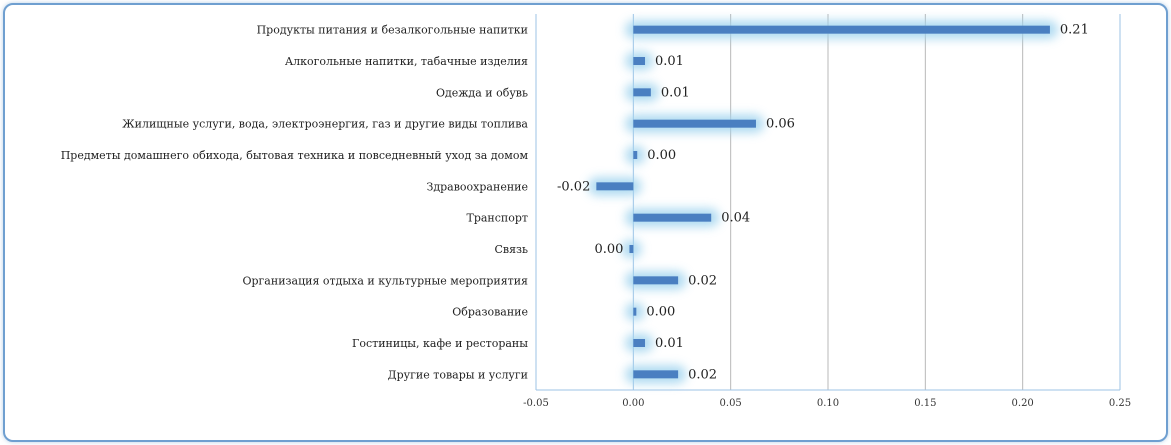  What do you see at coordinates (511, 249) in the screenshot?
I see `category-label: Связь` at bounding box center [511, 249].